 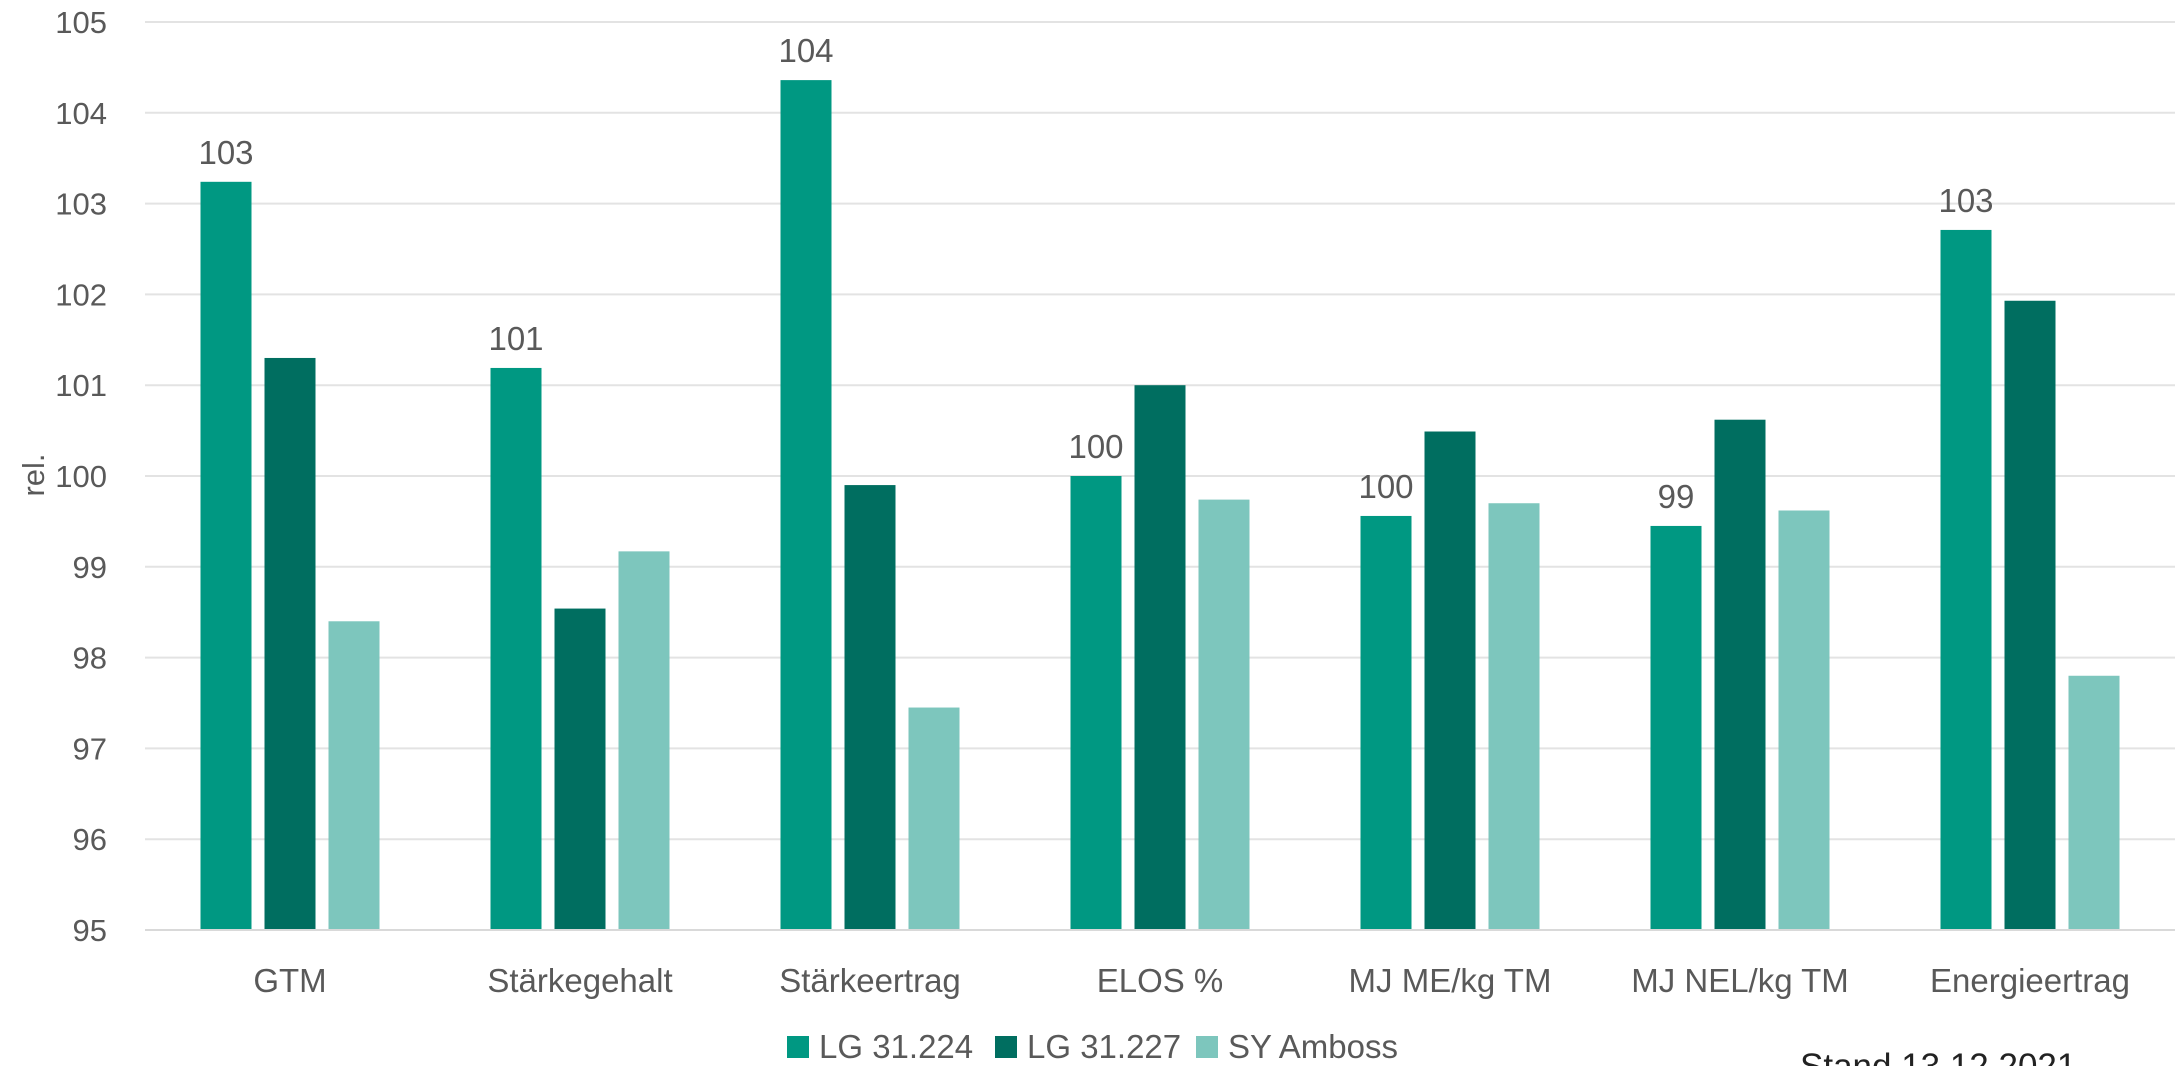 What do you see at coordinates (81, 385) in the screenshot?
I see `y-tick-label: 101` at bounding box center [81, 385].